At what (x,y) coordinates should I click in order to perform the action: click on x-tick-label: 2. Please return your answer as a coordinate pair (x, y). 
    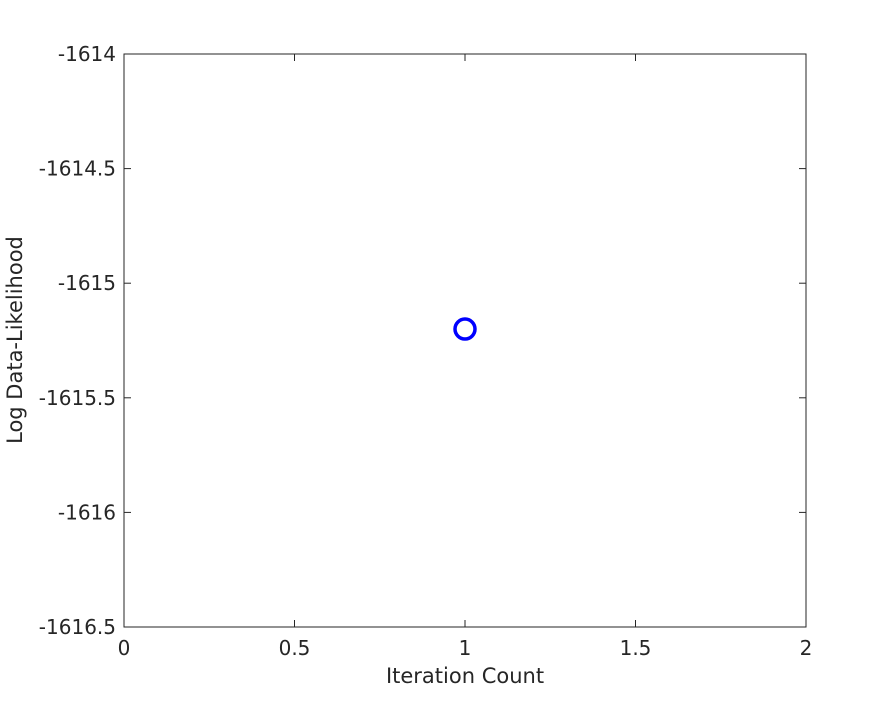
    Looking at the image, I should click on (806, 648).